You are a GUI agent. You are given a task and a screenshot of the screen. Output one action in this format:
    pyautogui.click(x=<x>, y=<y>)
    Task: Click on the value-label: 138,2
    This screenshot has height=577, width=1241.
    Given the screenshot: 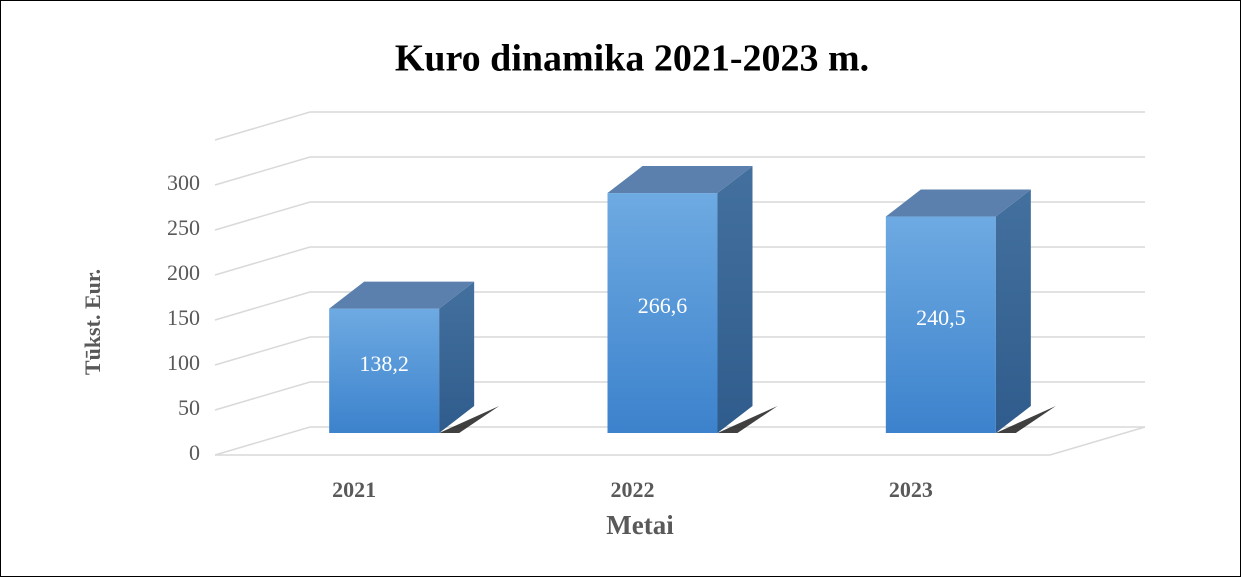 What is the action you would take?
    pyautogui.click(x=384, y=363)
    